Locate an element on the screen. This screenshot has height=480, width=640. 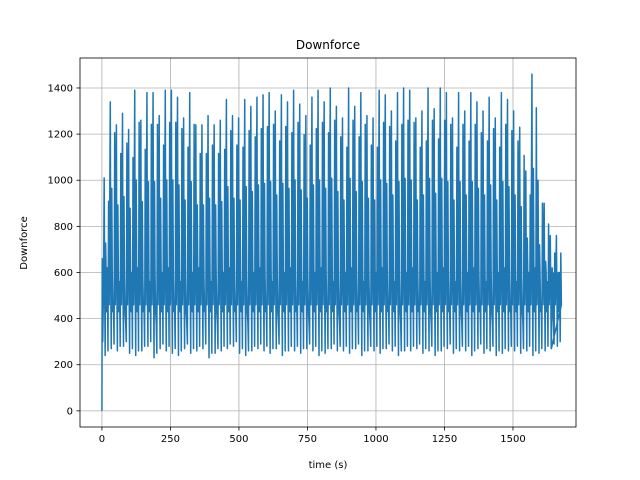
x-axis-label: time (s) is located at coordinates (328, 465).